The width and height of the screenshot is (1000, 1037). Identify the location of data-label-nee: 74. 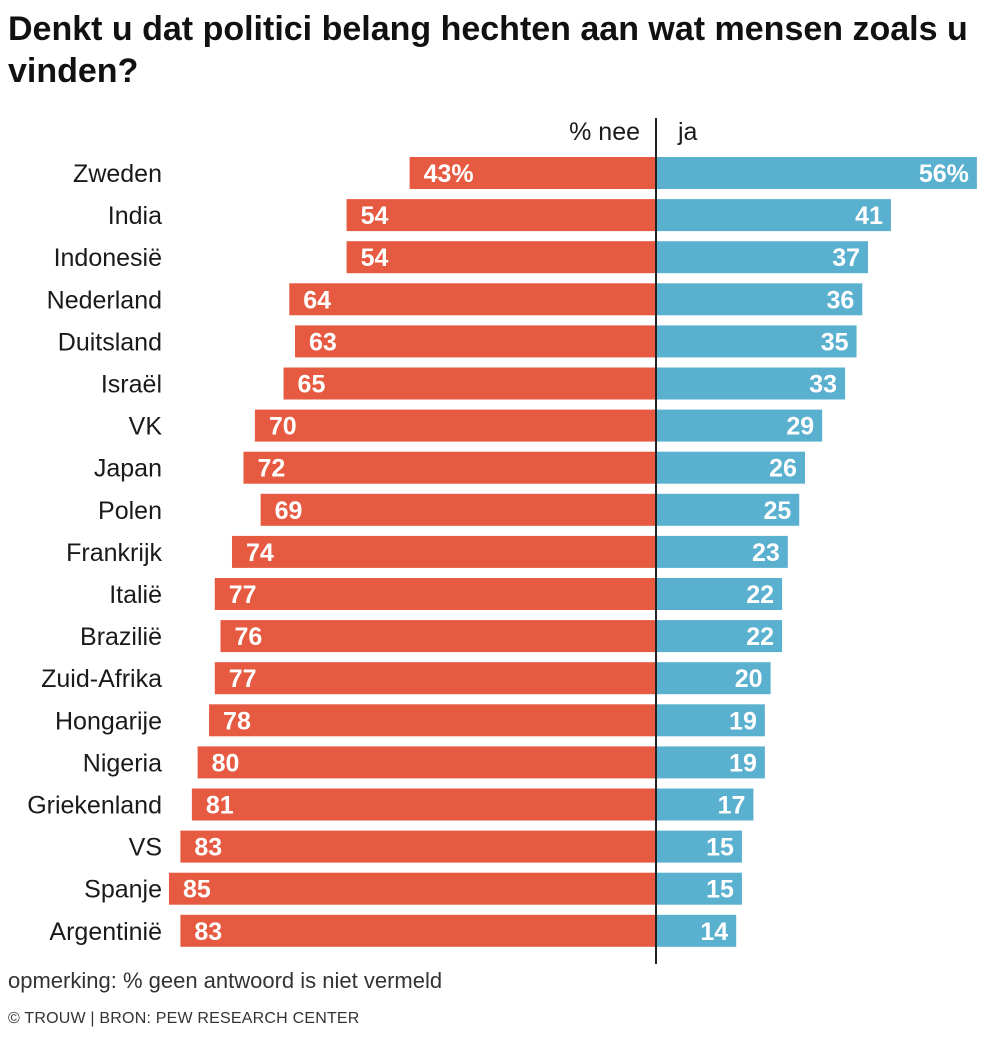
(260, 553).